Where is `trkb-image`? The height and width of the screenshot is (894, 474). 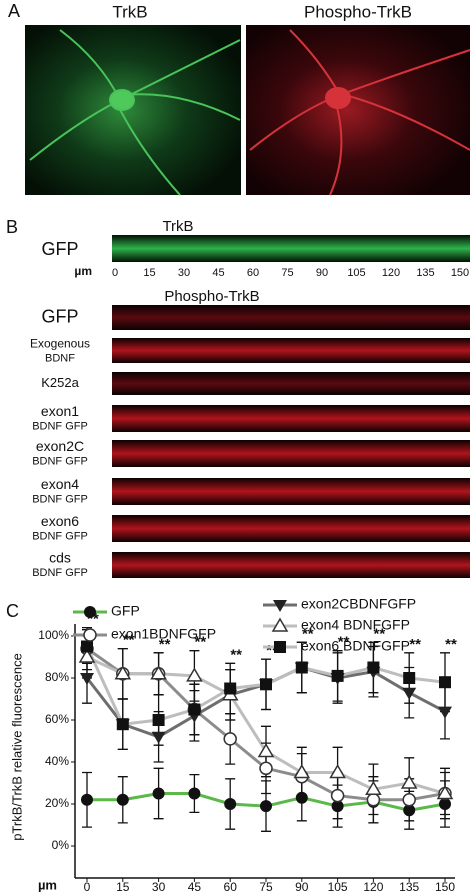
trkb-image is located at coordinates (133, 110).